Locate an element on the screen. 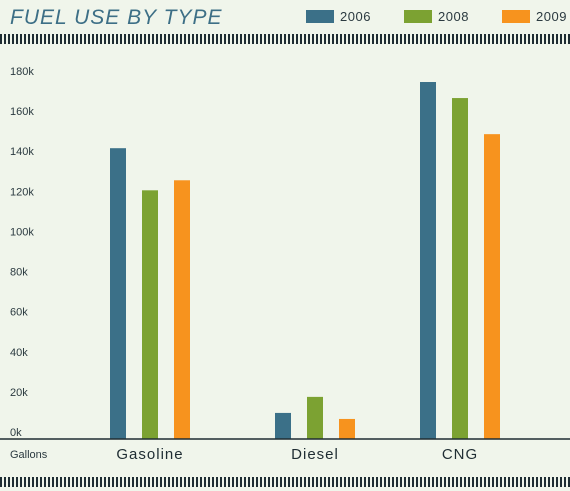 The height and width of the screenshot is (491, 570). bar-diesel-2009 is located at coordinates (347, 428).